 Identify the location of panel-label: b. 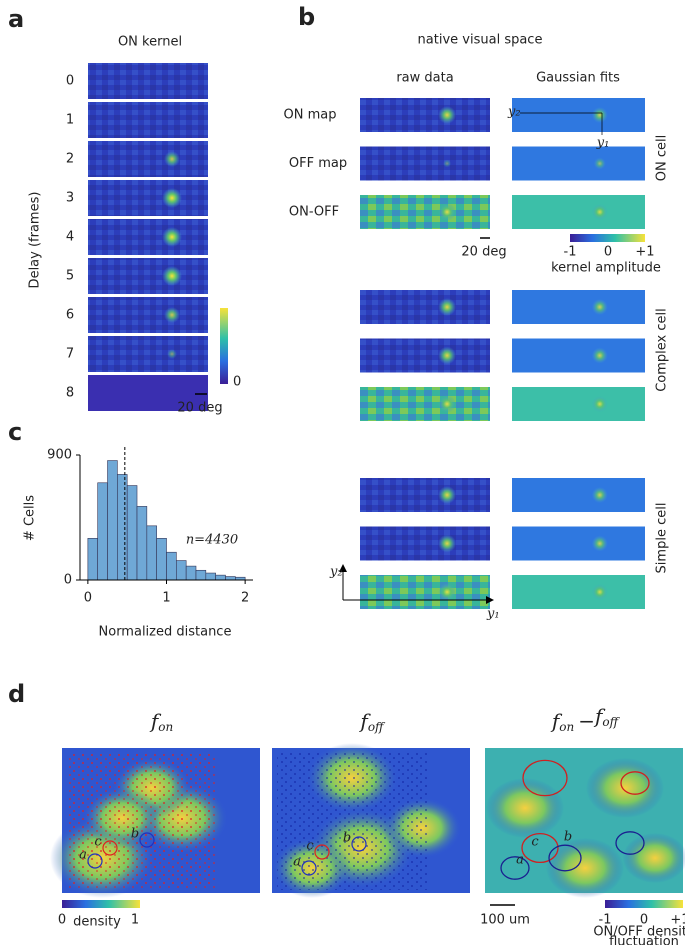
(306, 17).